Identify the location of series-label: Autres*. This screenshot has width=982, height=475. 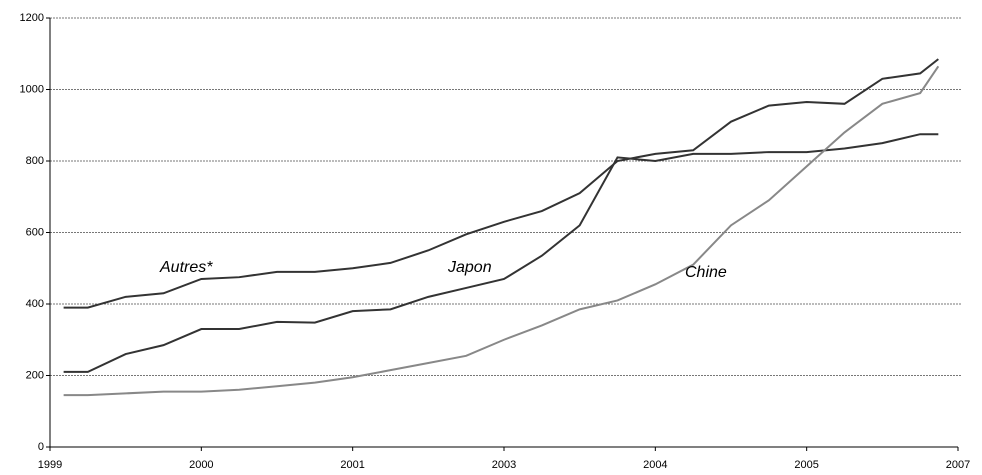
(186, 267).